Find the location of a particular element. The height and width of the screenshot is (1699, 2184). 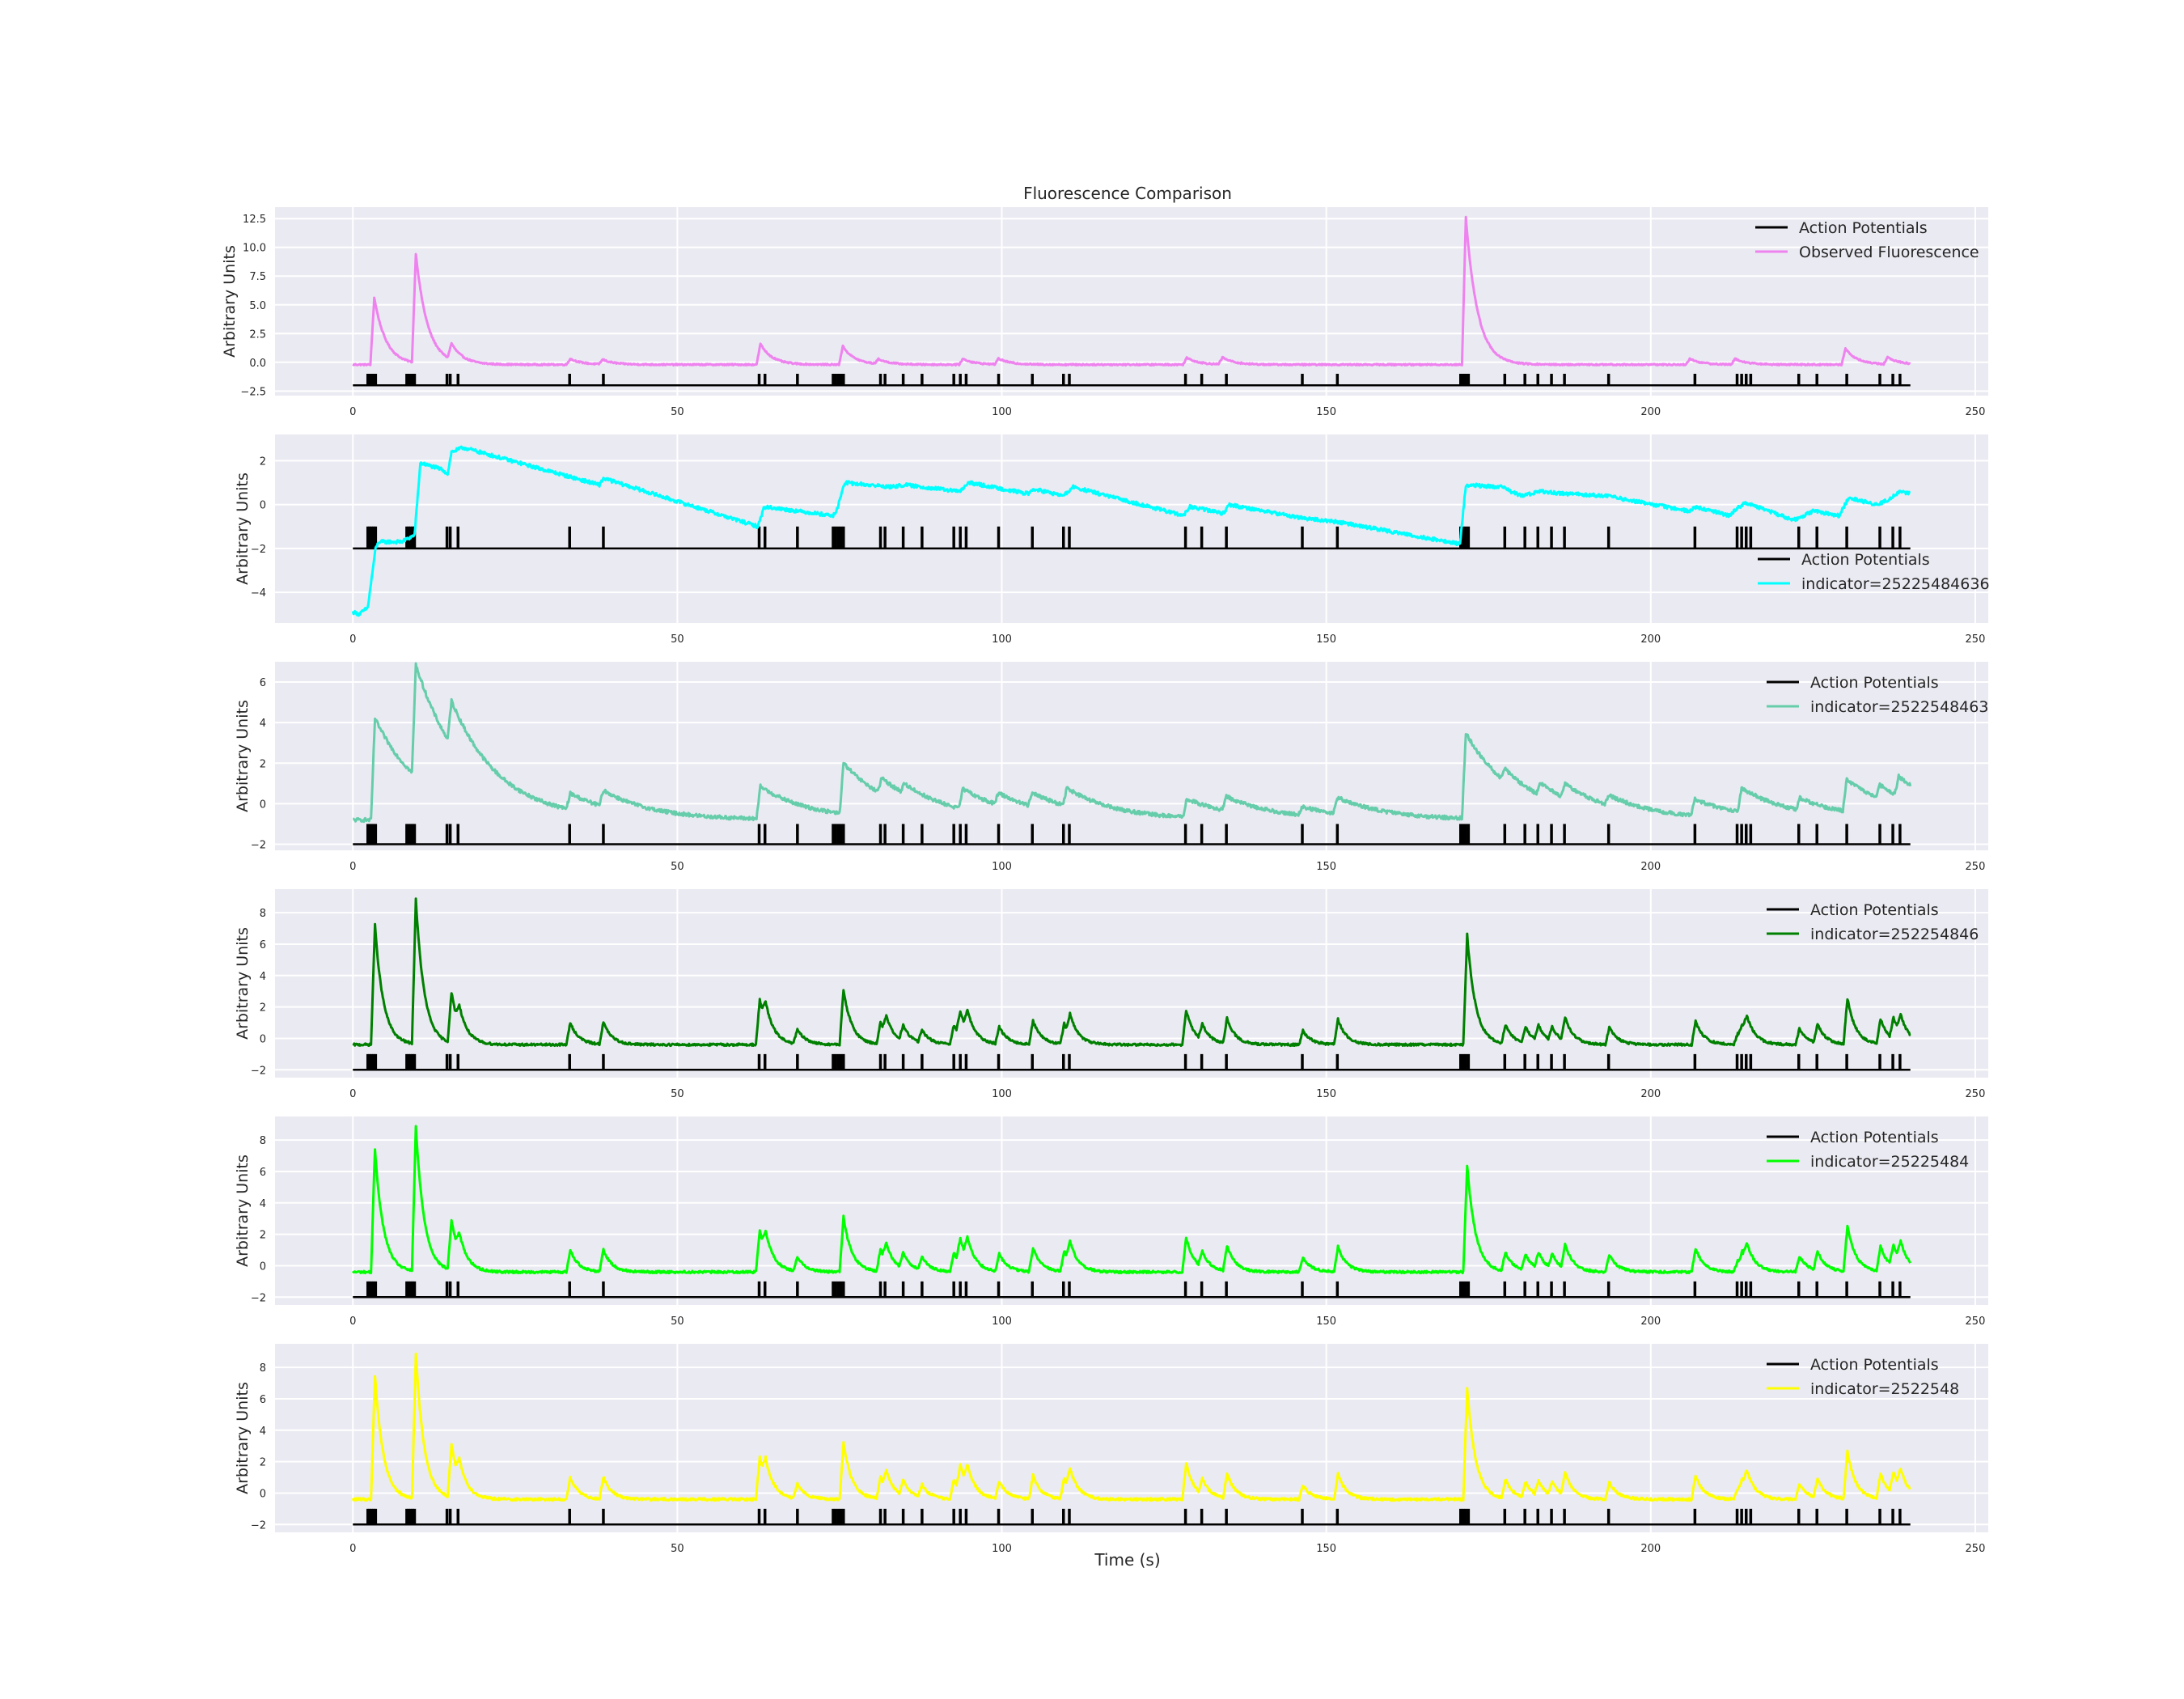

legend: Action Potentials Observed Fluorescence is located at coordinates (1867, 240).